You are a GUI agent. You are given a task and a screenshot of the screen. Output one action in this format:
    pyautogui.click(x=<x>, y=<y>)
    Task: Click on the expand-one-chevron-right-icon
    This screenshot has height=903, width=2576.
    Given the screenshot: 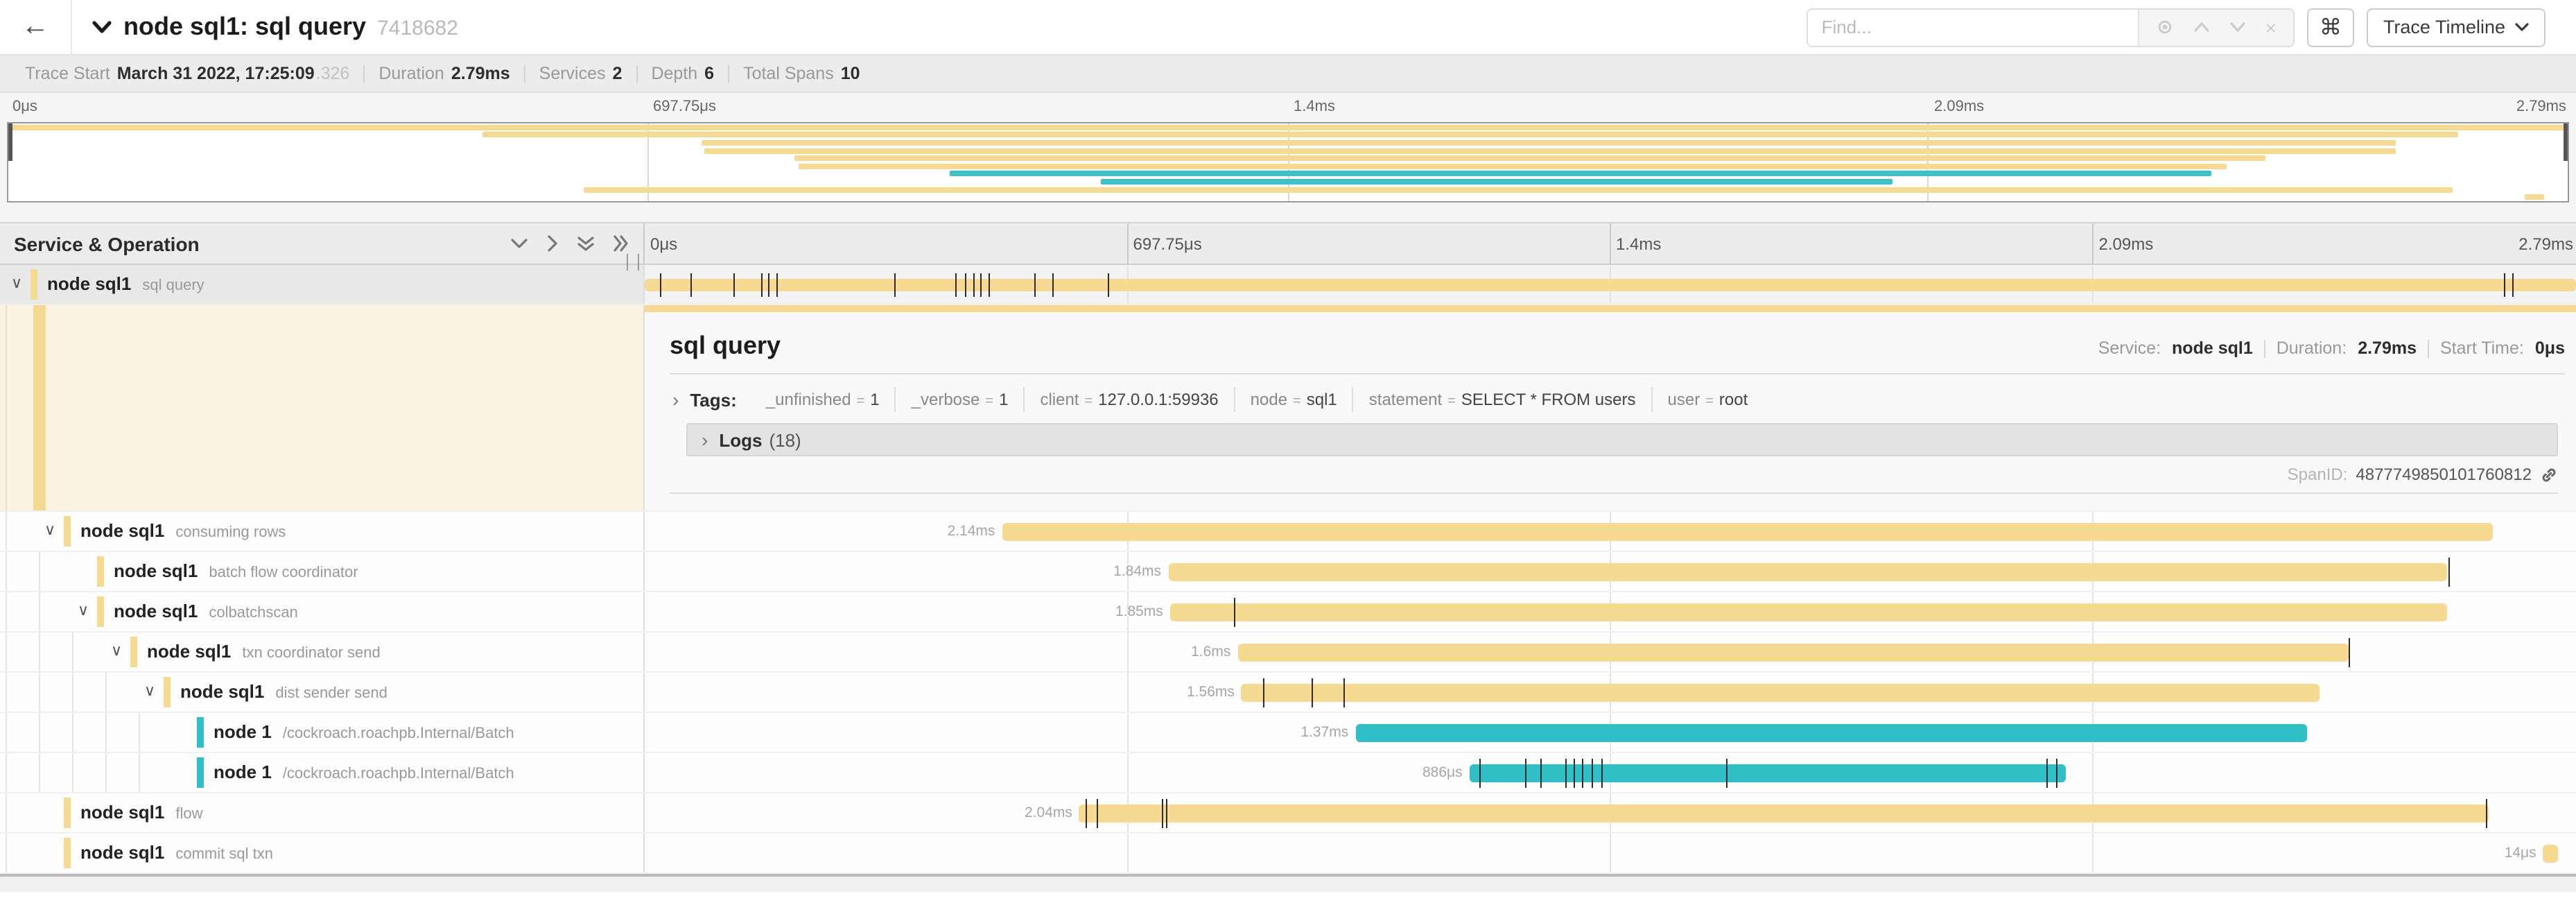 What is the action you would take?
    pyautogui.click(x=552, y=243)
    